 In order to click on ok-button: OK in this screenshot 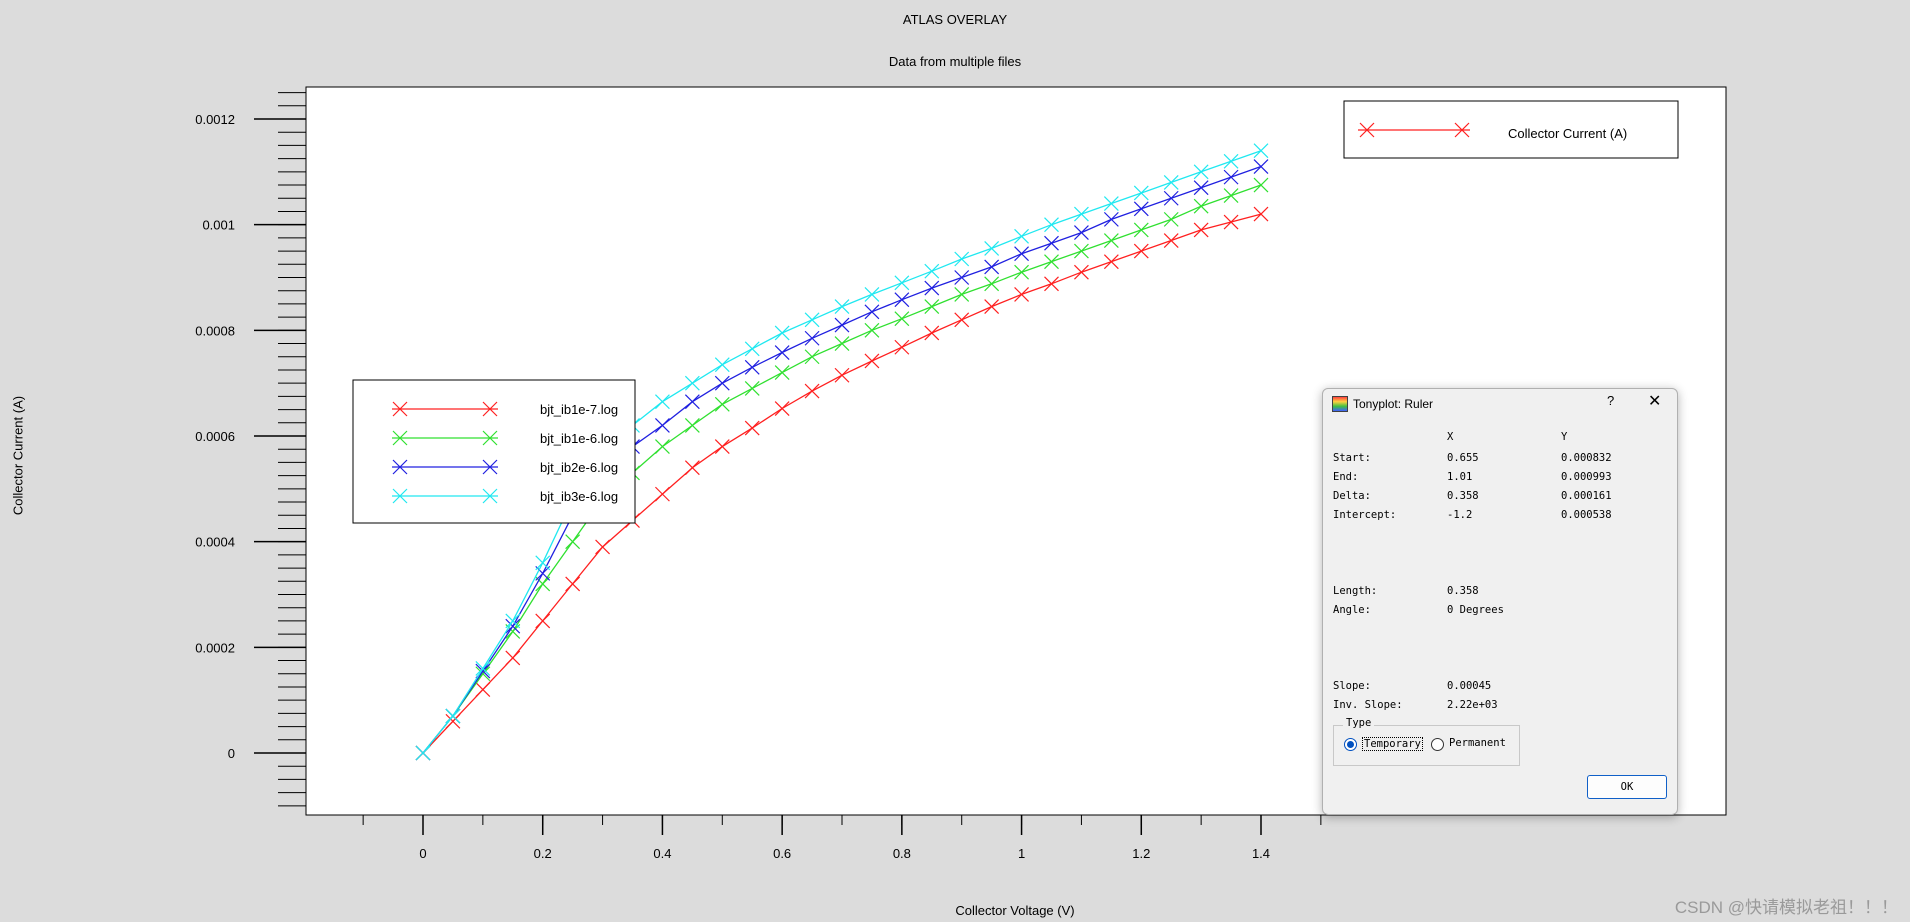, I will do `click(1627, 787)`.